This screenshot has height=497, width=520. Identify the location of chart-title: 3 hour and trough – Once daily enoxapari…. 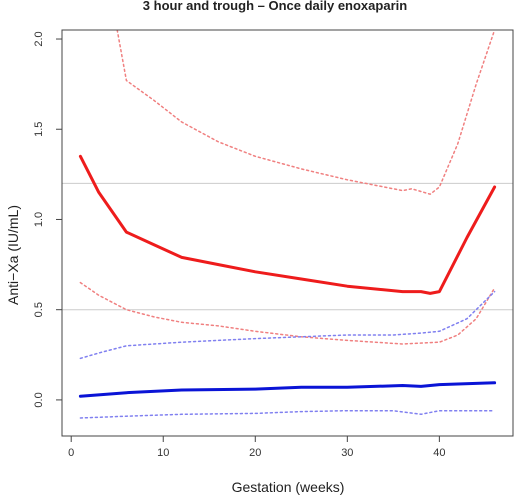
(275, 6).